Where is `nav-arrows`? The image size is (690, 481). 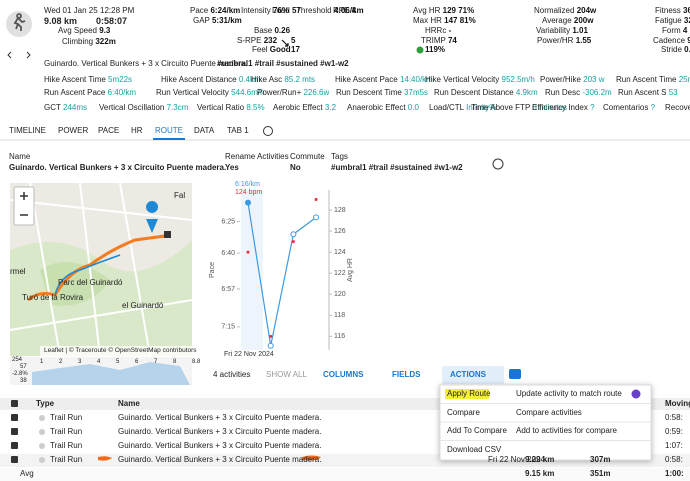 nav-arrows is located at coordinates (19, 55).